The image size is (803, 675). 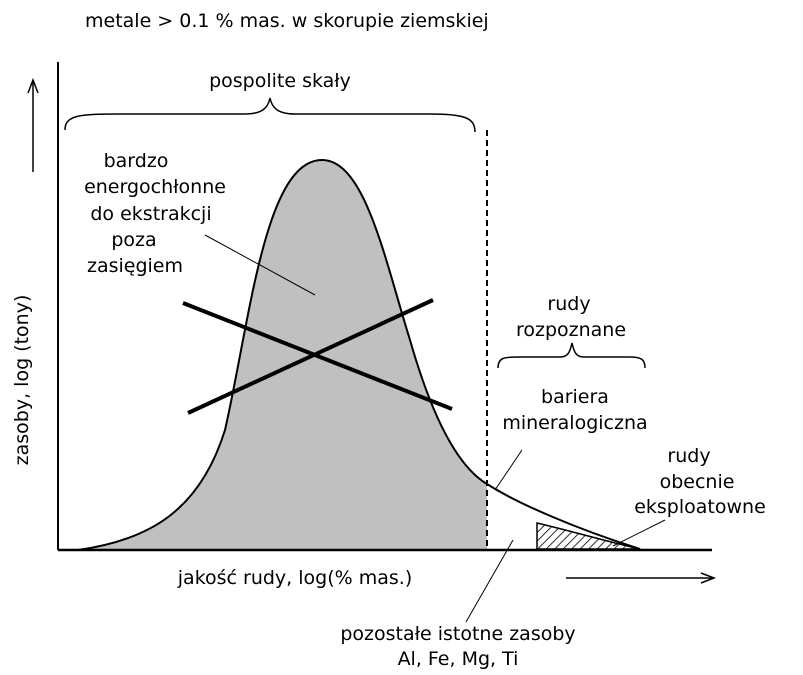 What do you see at coordinates (508, 470) in the screenshot?
I see `barrier-label-leader` at bounding box center [508, 470].